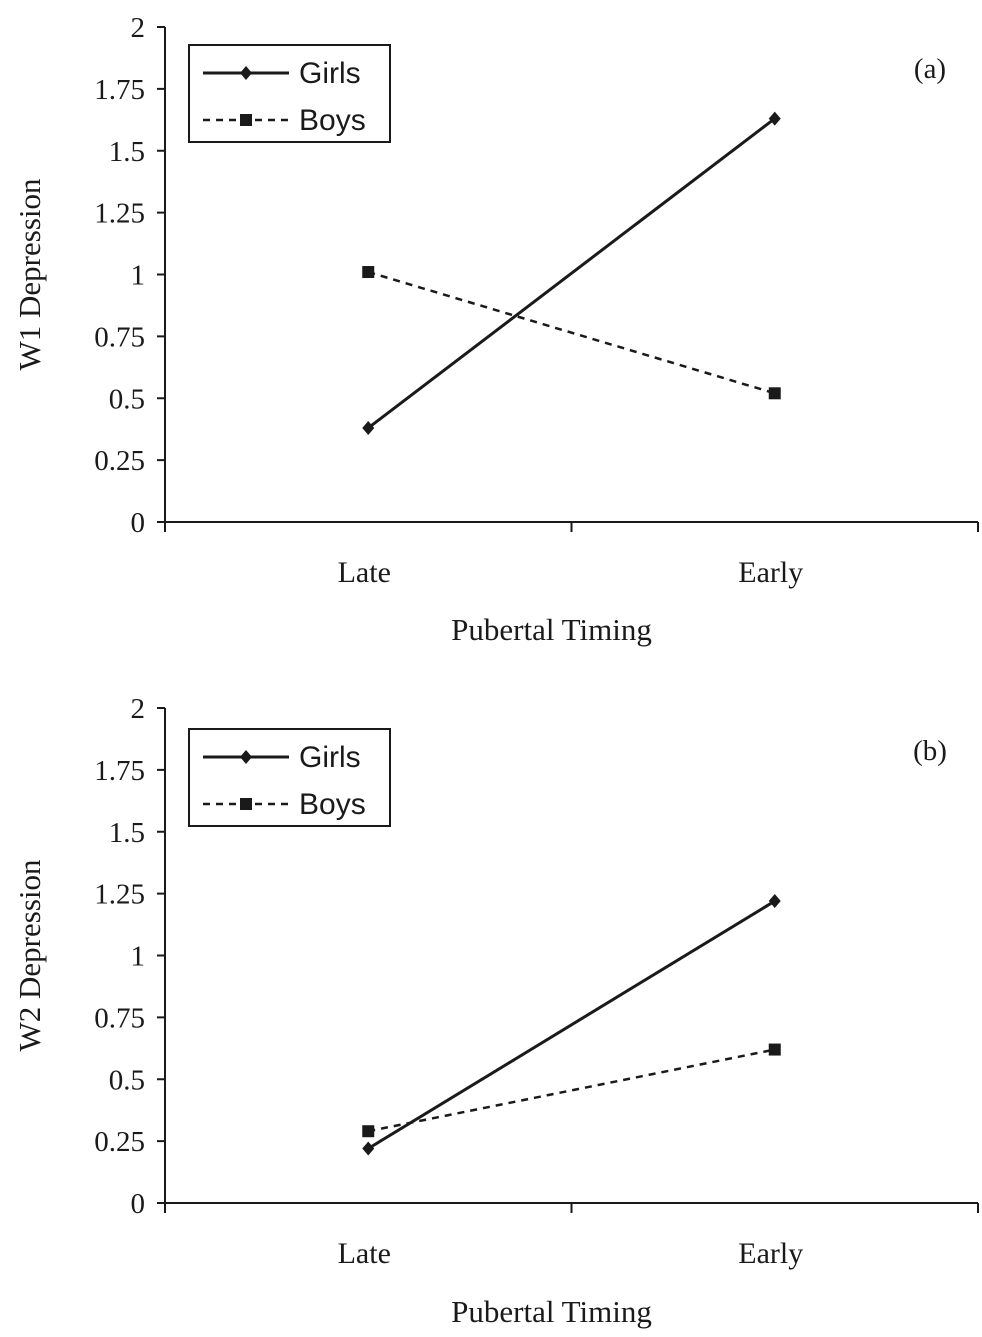 Image resolution: width=982 pixels, height=1337 pixels. What do you see at coordinates (29, 955) in the screenshot?
I see `y-axis-label: W2 Depression` at bounding box center [29, 955].